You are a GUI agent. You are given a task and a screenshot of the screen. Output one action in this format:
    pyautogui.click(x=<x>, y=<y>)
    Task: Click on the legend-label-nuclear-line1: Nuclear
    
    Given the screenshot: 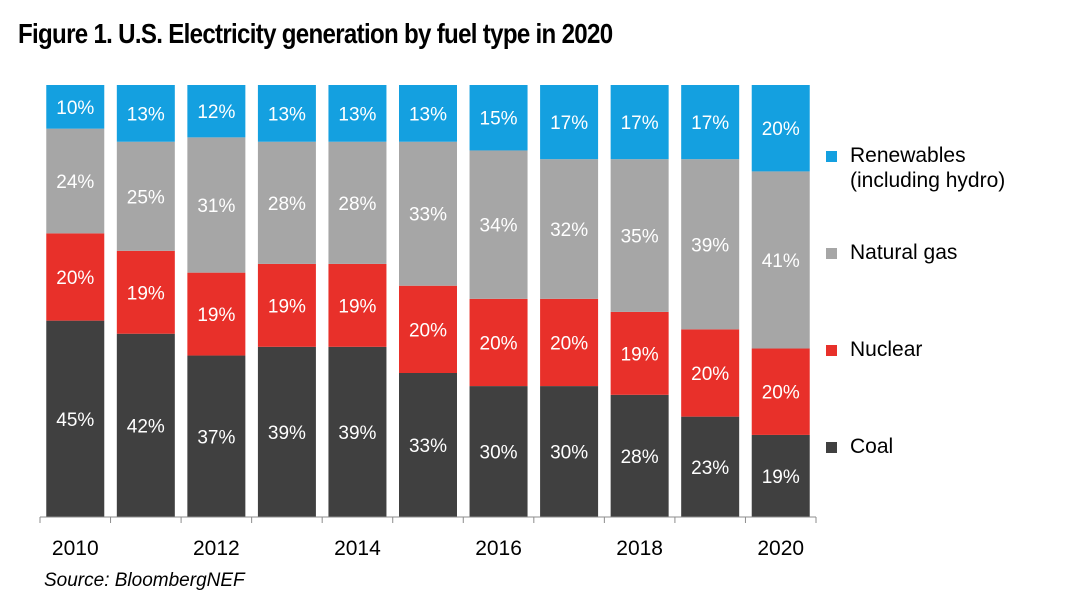 What is the action you would take?
    pyautogui.click(x=886, y=349)
    